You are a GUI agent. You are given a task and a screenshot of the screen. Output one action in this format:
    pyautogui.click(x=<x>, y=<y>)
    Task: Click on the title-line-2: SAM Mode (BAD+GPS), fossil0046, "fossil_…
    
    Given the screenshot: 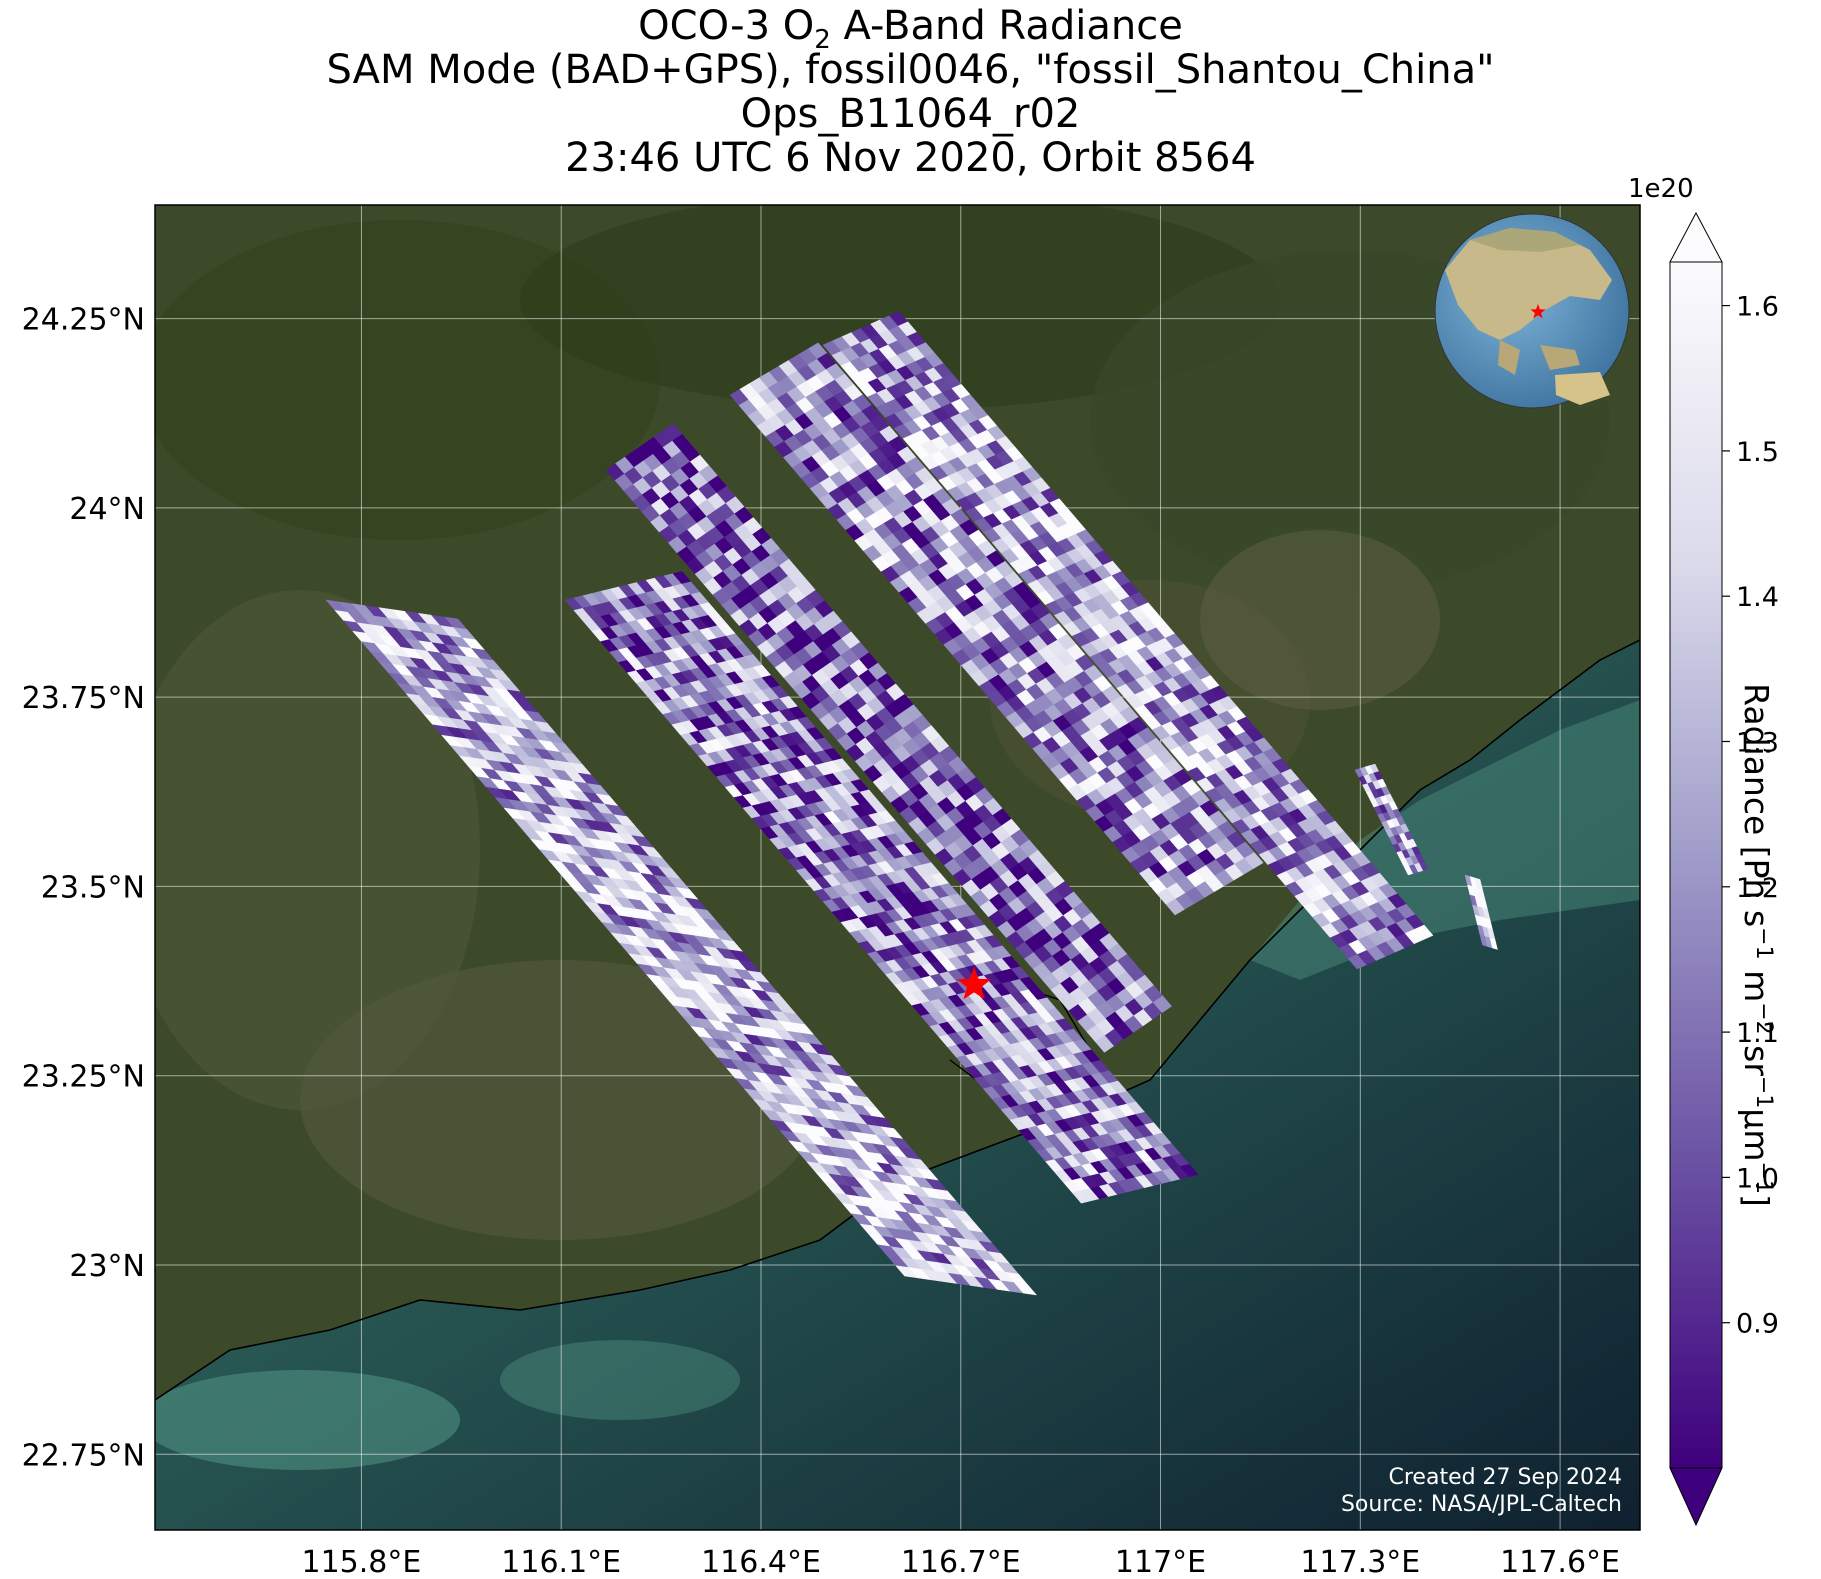 What is the action you would take?
    pyautogui.click(x=910, y=70)
    